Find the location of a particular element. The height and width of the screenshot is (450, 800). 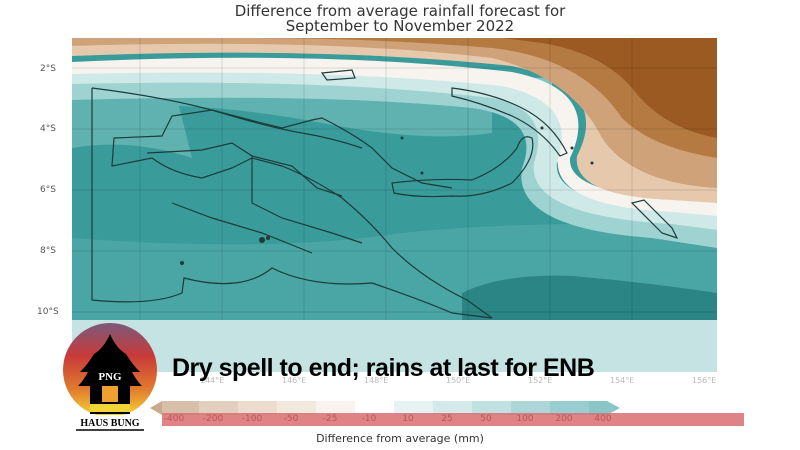

map-title-line2: September to November 2022 is located at coordinates (400, 26).